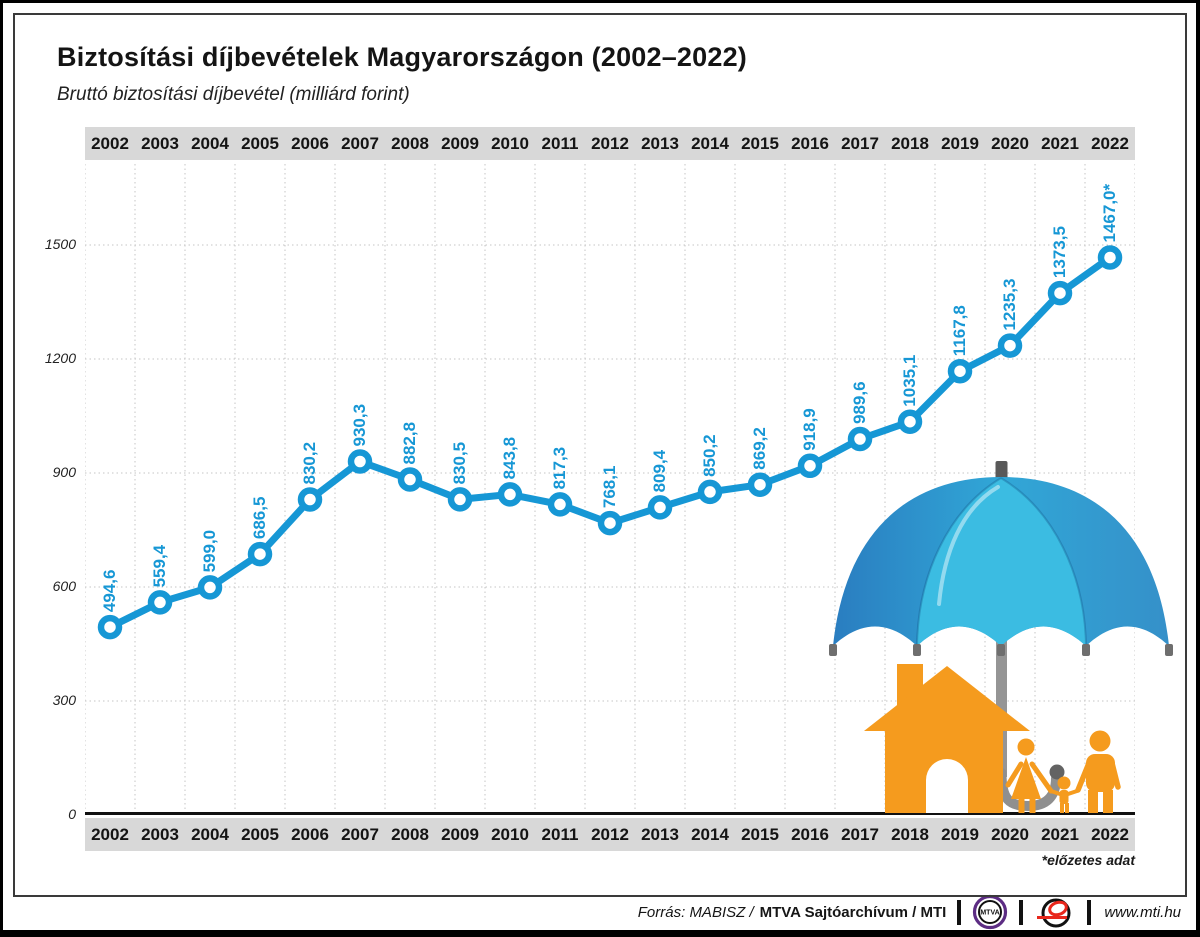  I want to click on mtva-logo: MTVA, so click(990, 912).